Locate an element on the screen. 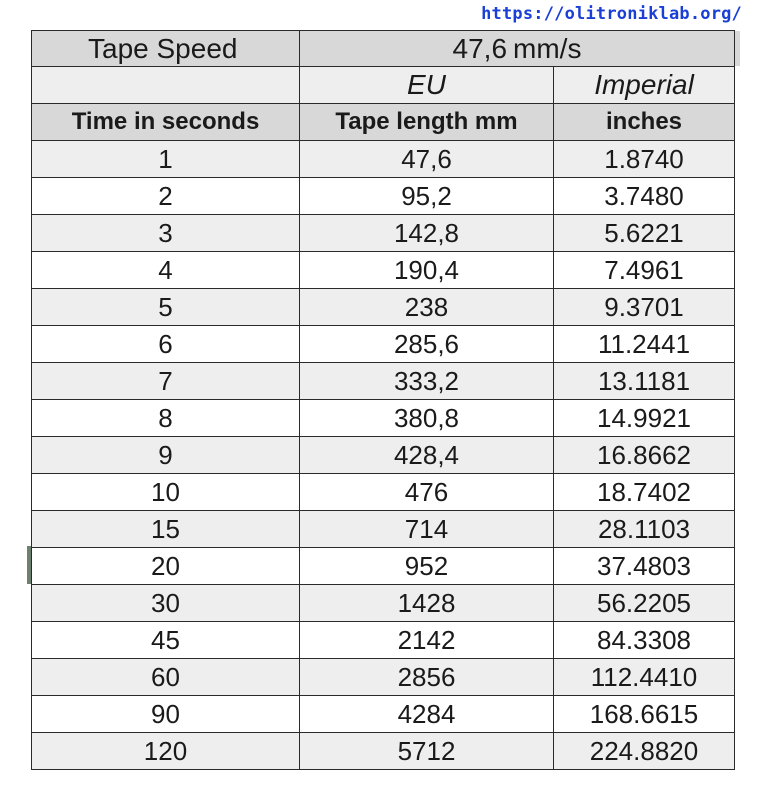 The width and height of the screenshot is (768, 792). inches-cell: 18.7402 is located at coordinates (644, 492).